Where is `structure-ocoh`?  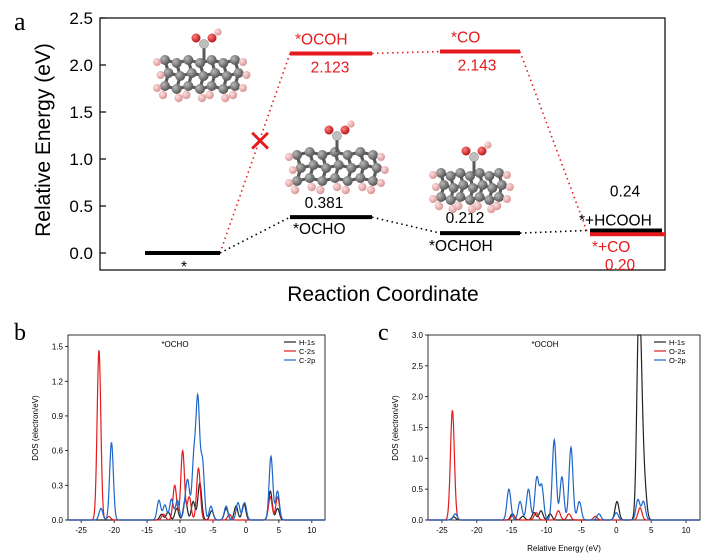
structure-ocoh is located at coordinates (202, 65).